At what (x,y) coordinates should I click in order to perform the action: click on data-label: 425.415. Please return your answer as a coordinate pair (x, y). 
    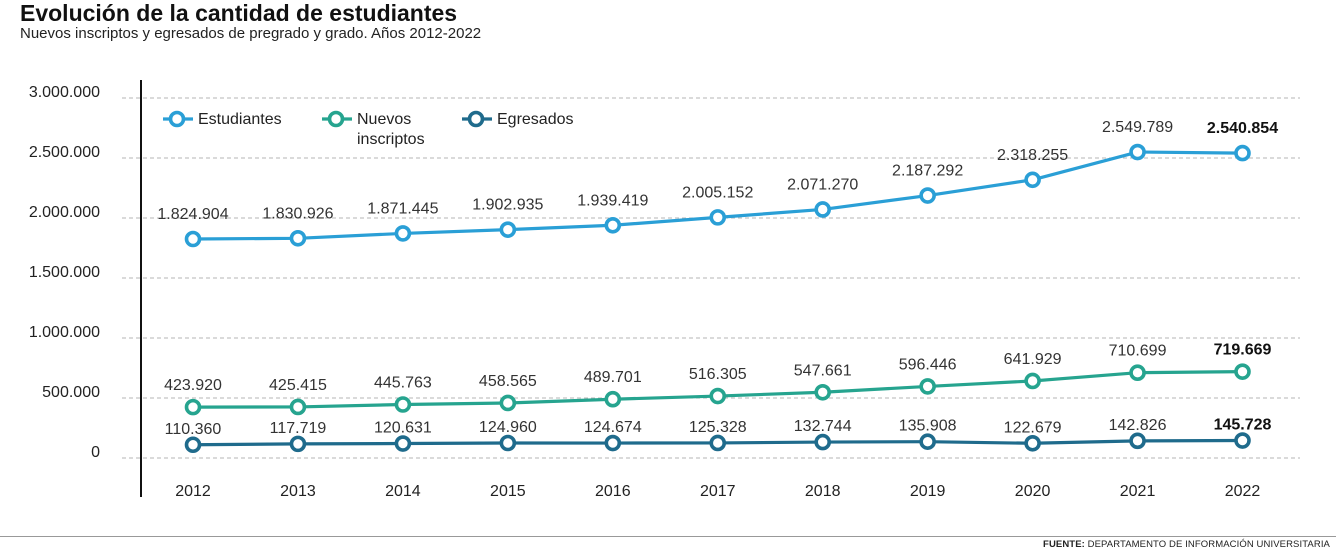
    Looking at the image, I should click on (298, 385).